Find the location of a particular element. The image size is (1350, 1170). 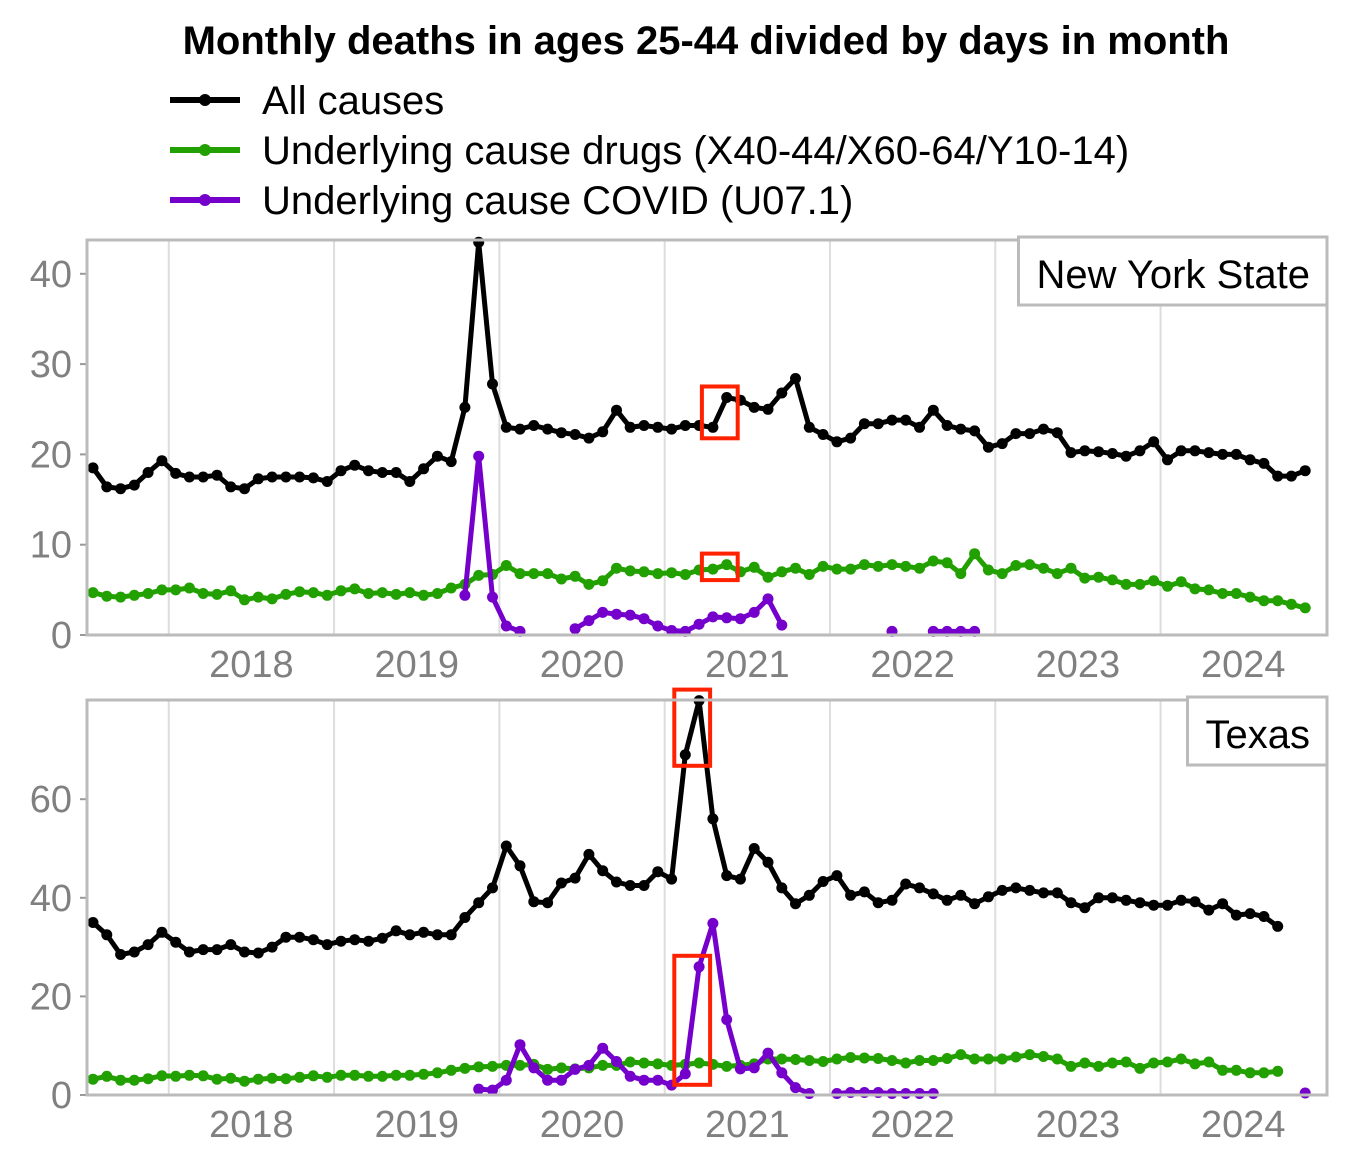

p1-y-tick-20: 20 is located at coordinates (51, 997).